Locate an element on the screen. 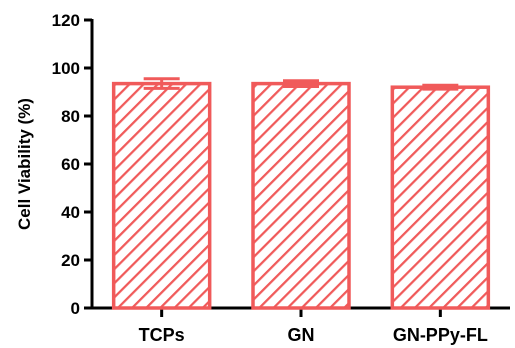 This screenshot has width=515, height=348. x-tick-label: GN is located at coordinates (301, 335).